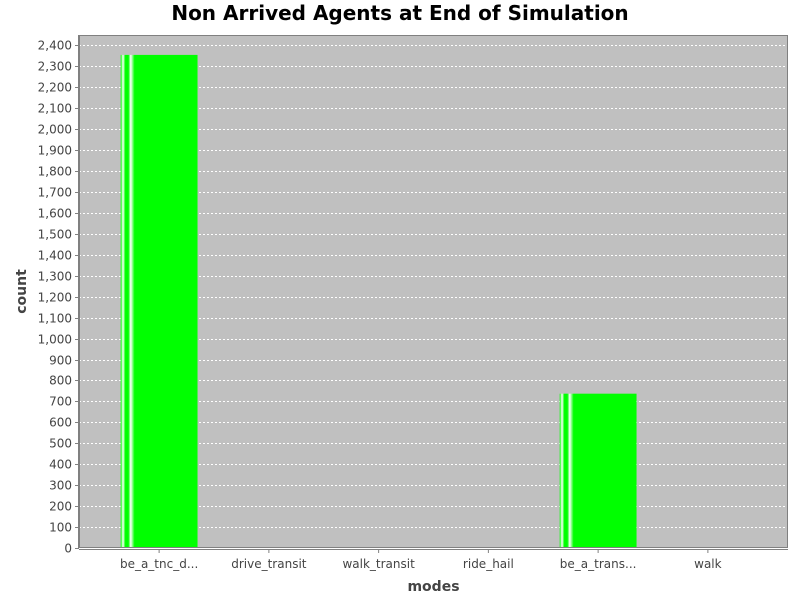 This screenshot has width=800, height=600. I want to click on y-tick-label: 2,200, so click(55, 88).